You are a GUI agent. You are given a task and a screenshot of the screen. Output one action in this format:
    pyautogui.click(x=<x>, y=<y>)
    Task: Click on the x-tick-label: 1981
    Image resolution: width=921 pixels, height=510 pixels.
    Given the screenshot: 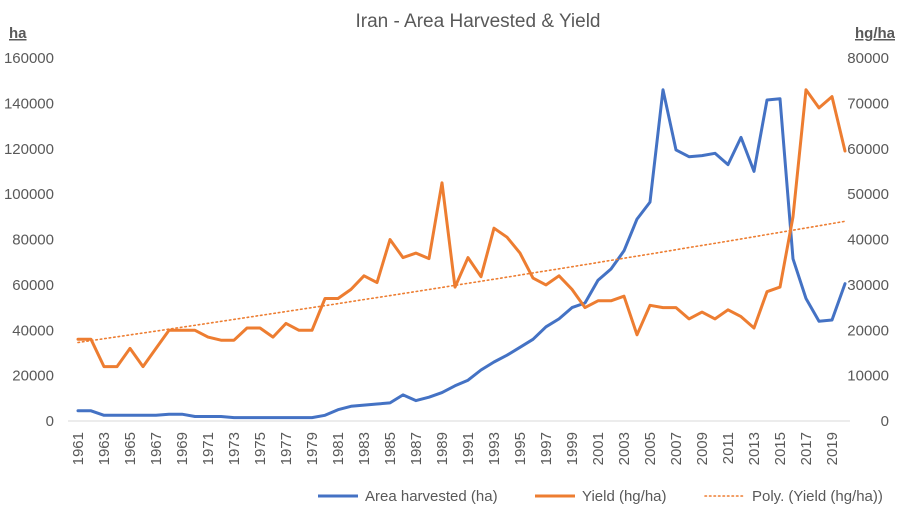 What is the action you would take?
    pyautogui.click(x=338, y=448)
    